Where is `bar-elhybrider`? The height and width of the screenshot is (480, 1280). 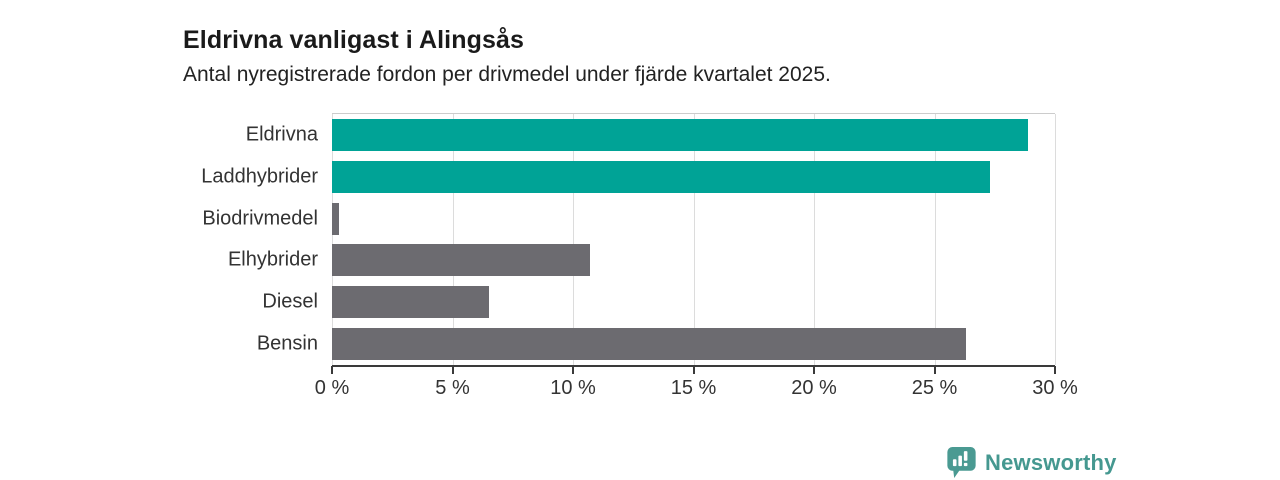
bar-elhybrider is located at coordinates (461, 260).